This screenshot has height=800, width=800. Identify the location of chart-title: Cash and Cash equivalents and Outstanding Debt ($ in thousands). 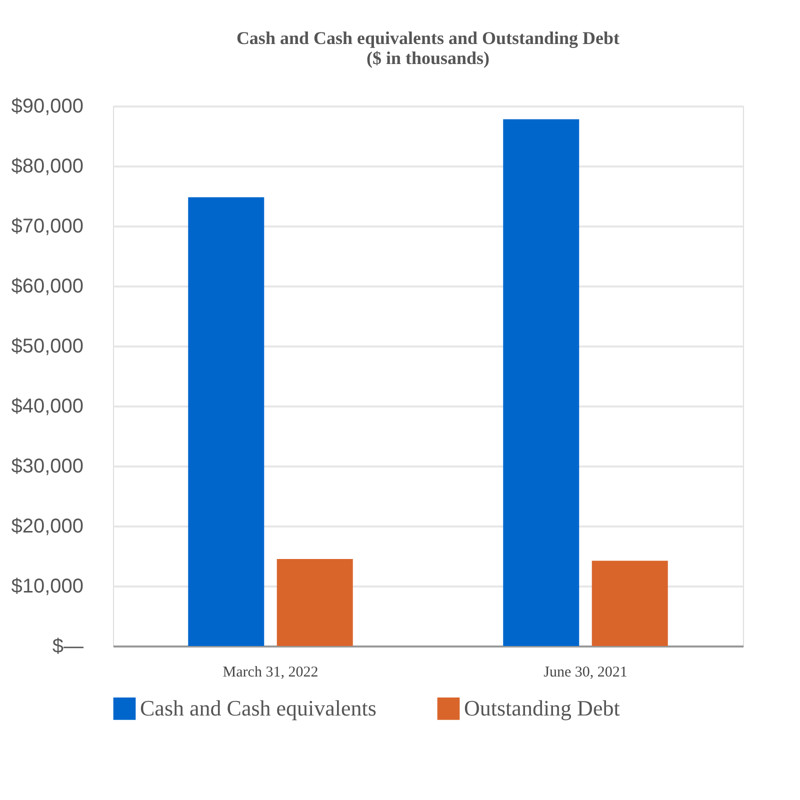
(428, 48).